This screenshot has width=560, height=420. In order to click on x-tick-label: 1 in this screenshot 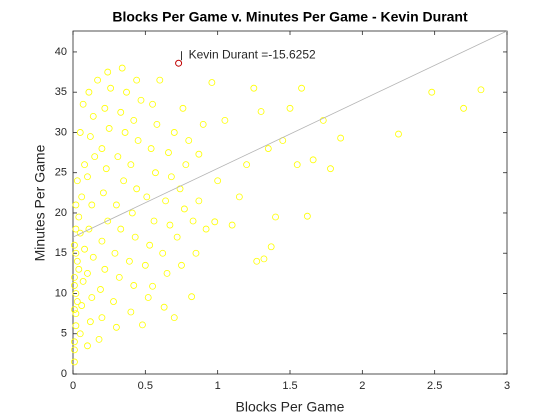, I will do `click(218, 386)`.